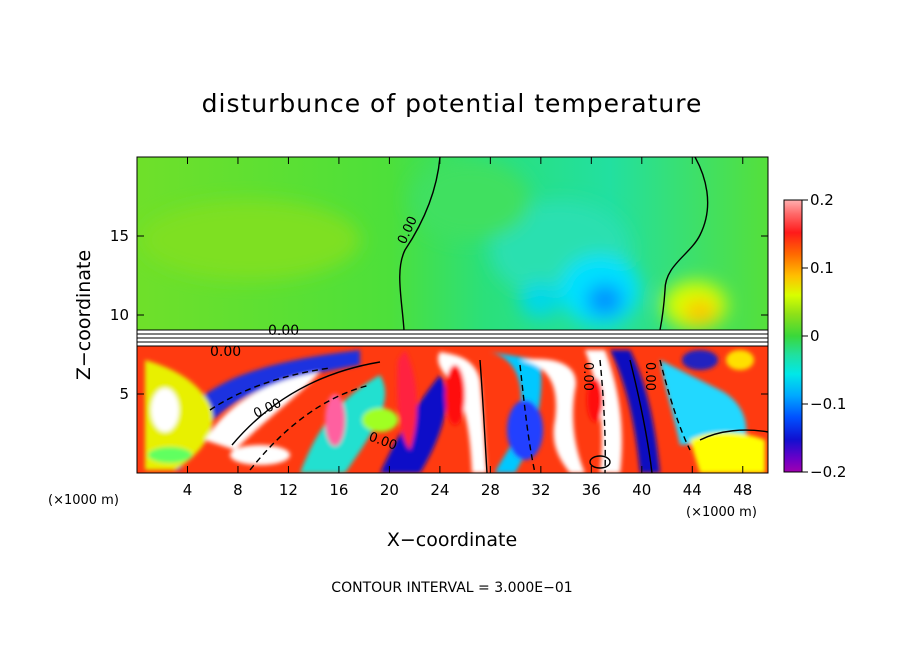 Image resolution: width=904 pixels, height=654 pixels. Describe the element at coordinates (119, 315) in the screenshot. I see `y-tick-label: 10` at that location.